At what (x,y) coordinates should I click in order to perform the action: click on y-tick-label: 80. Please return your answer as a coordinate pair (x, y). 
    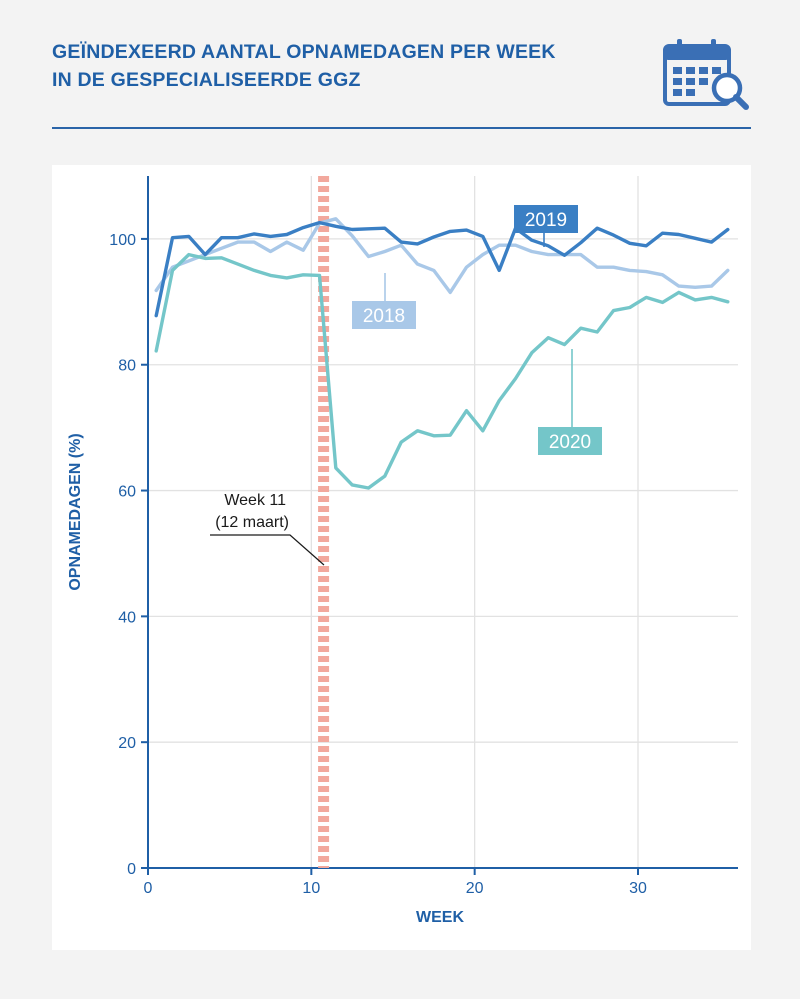
    Looking at the image, I should click on (127, 366).